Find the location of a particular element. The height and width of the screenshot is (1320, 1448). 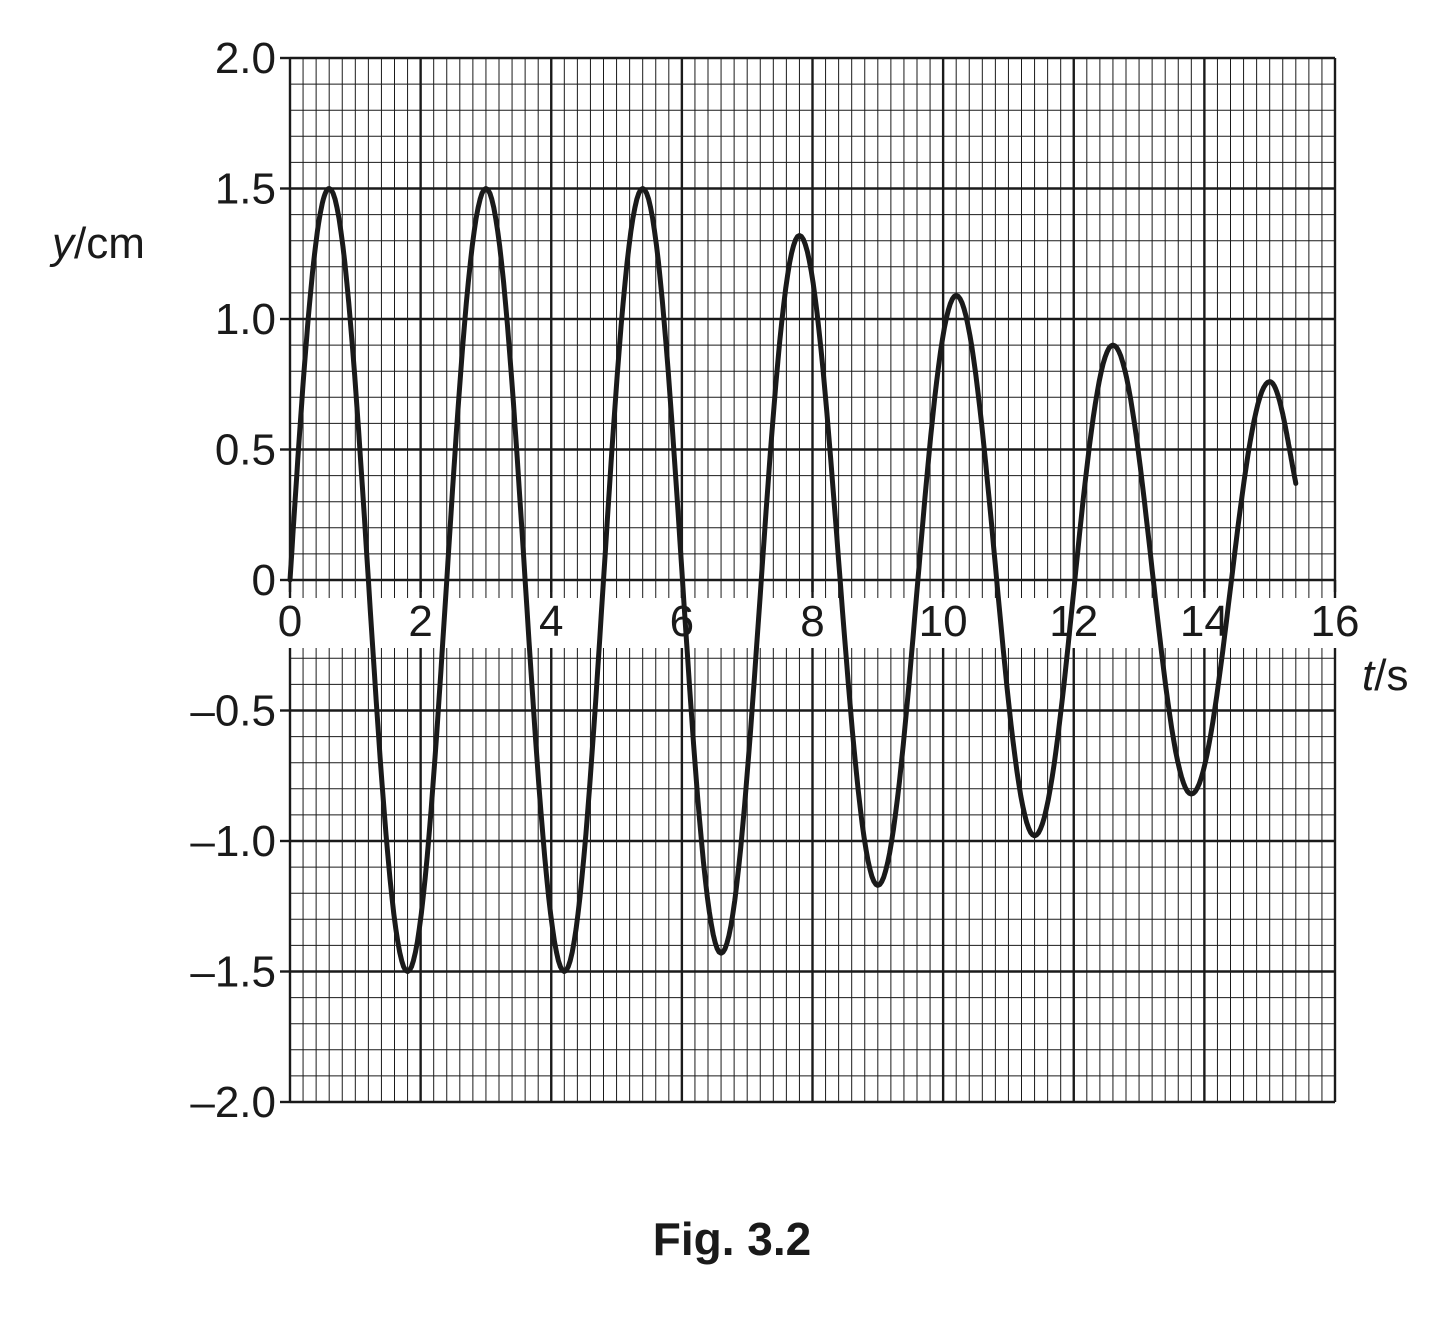

y-tick-label: –2.0 is located at coordinates (233, 1102).